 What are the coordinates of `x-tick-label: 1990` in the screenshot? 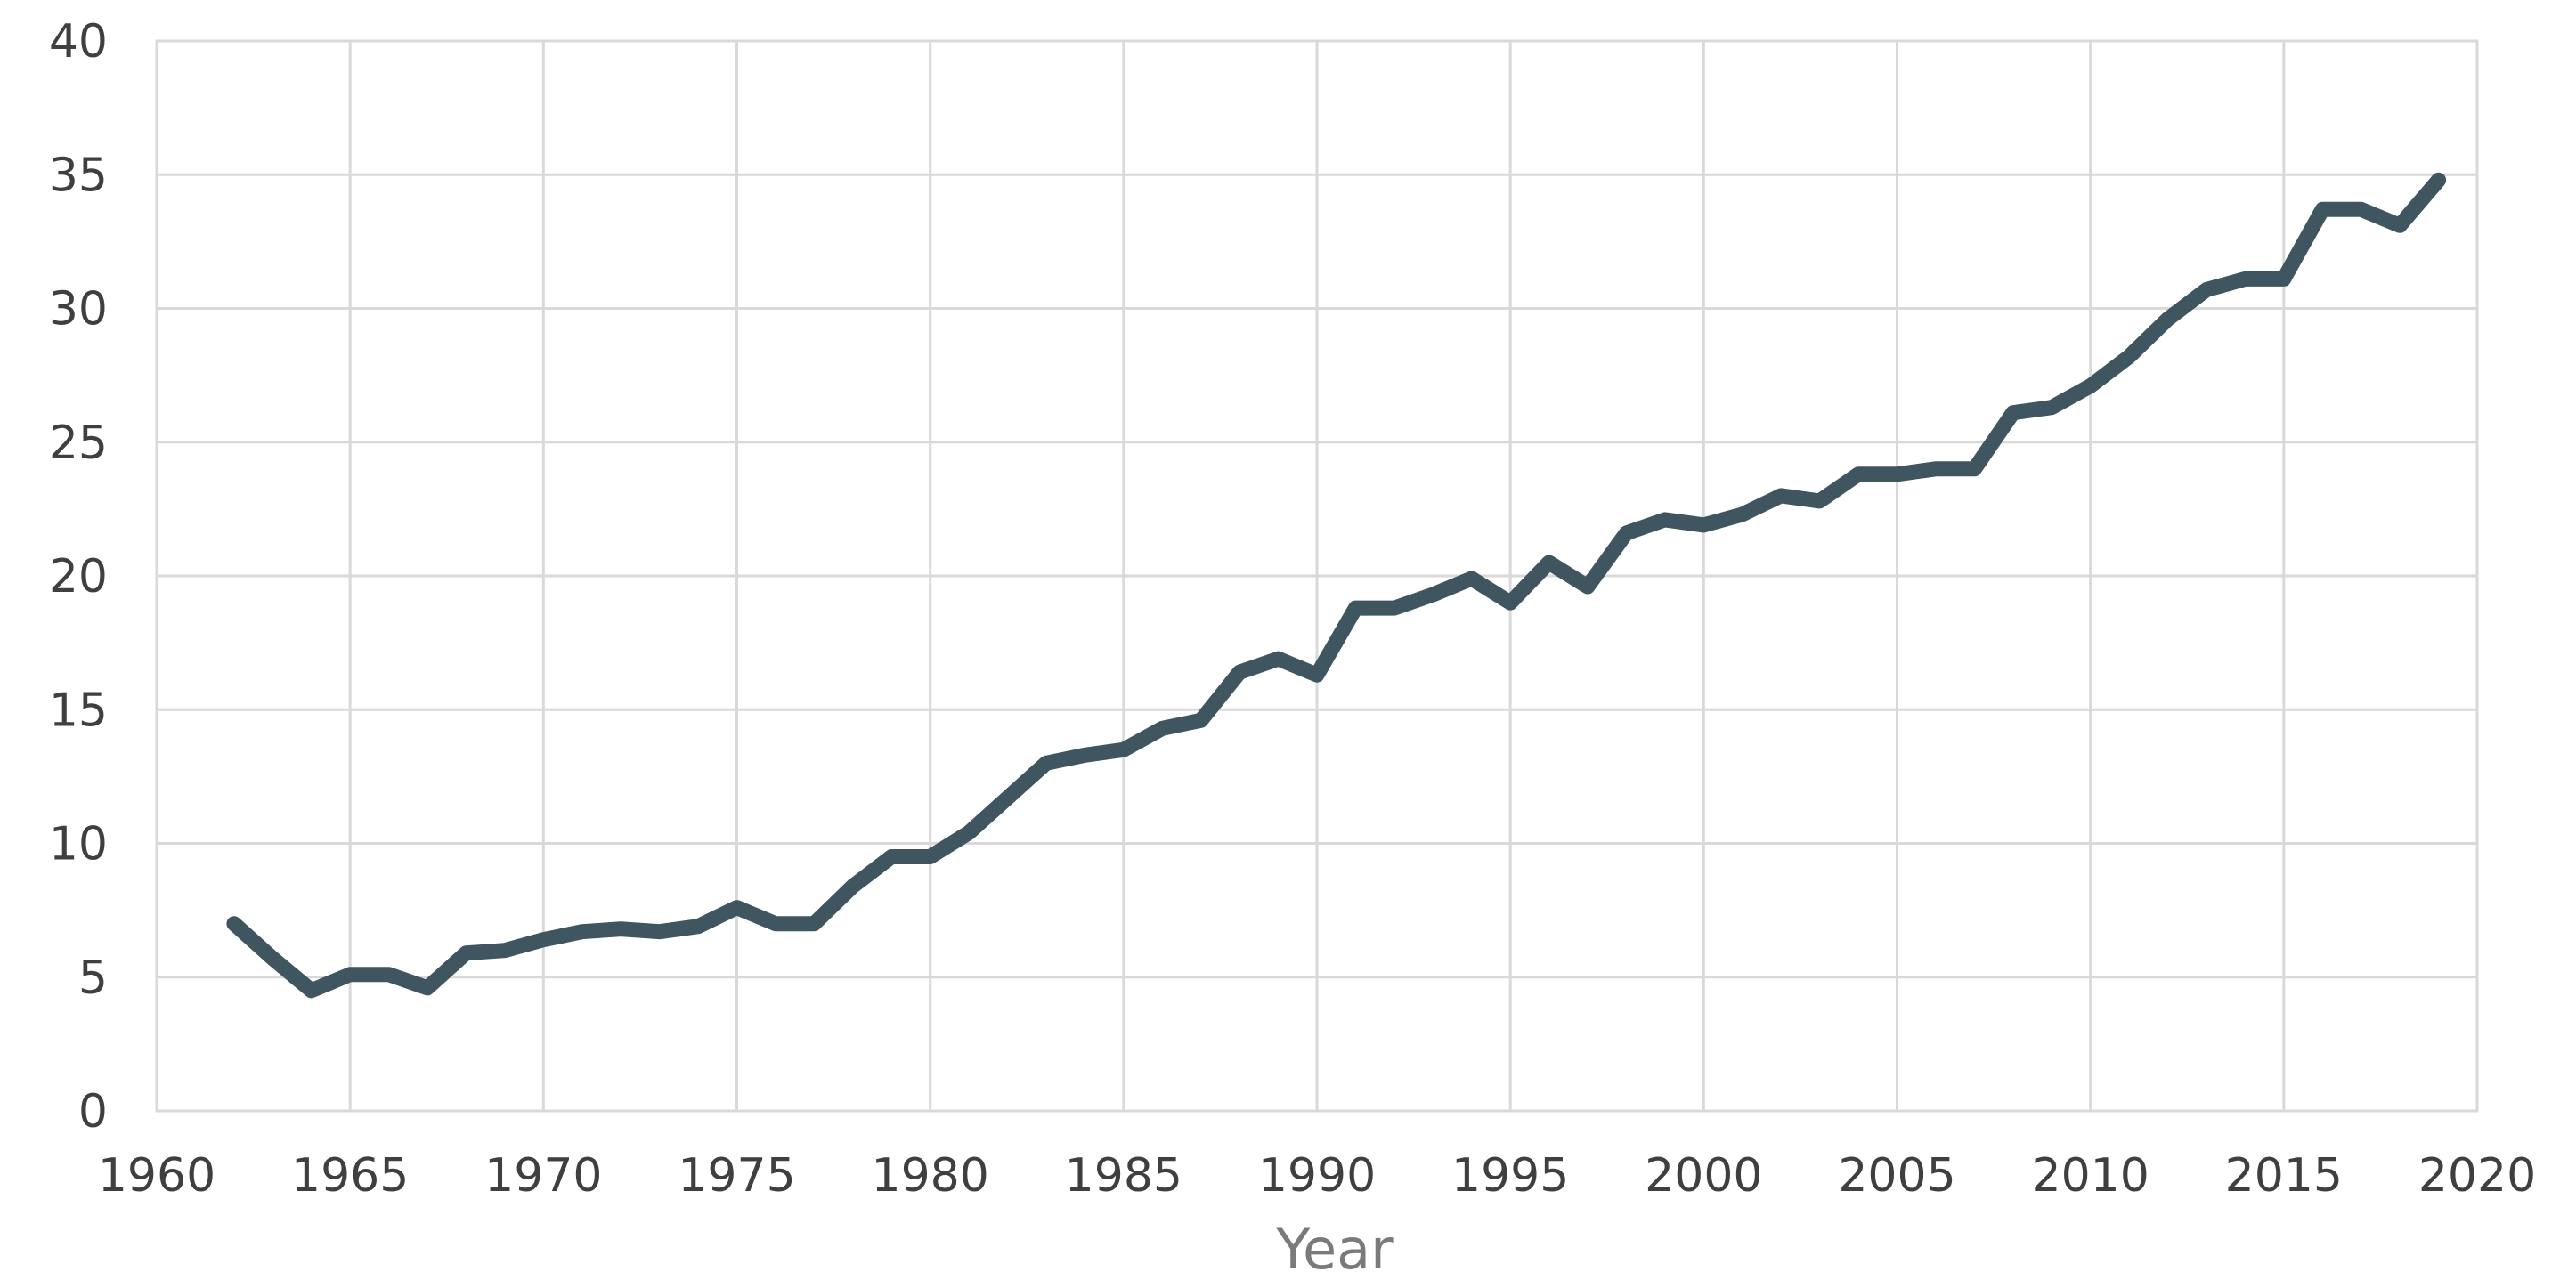 It's located at (1317, 1176).